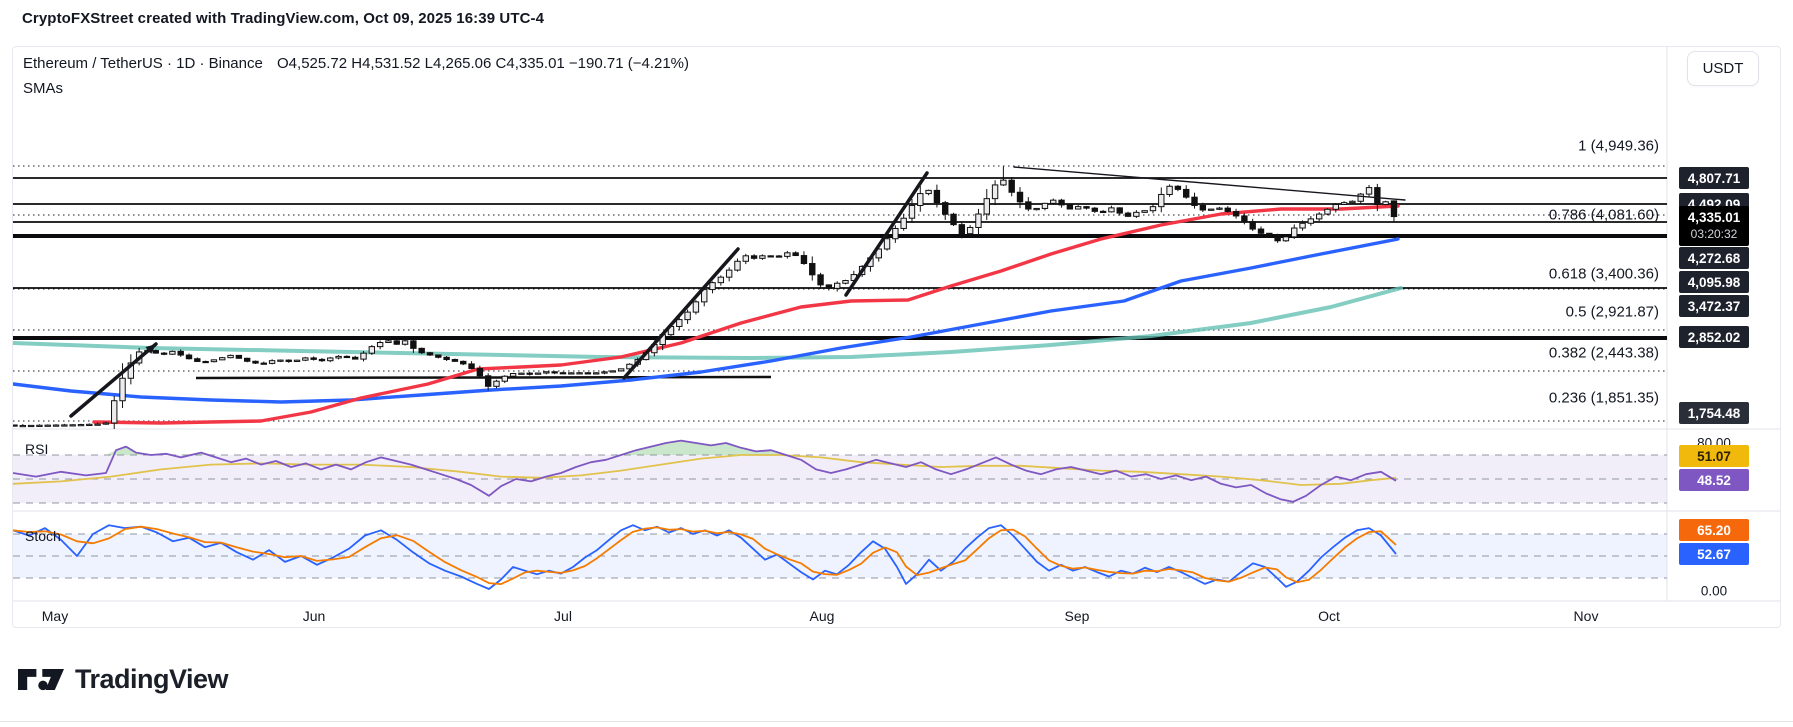  What do you see at coordinates (1714, 413) in the screenshot?
I see `price-level-badge: 1,754.48` at bounding box center [1714, 413].